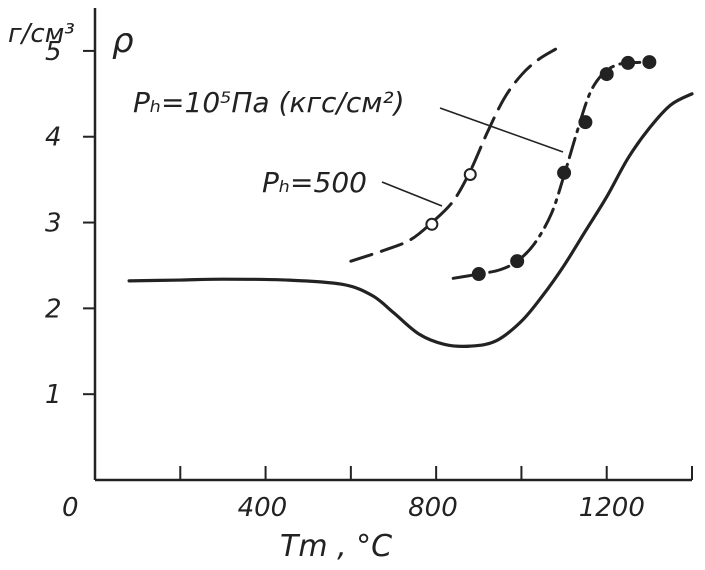 This screenshot has height=570, width=705. I want to click on x-origin-label: 0, so click(70, 508).